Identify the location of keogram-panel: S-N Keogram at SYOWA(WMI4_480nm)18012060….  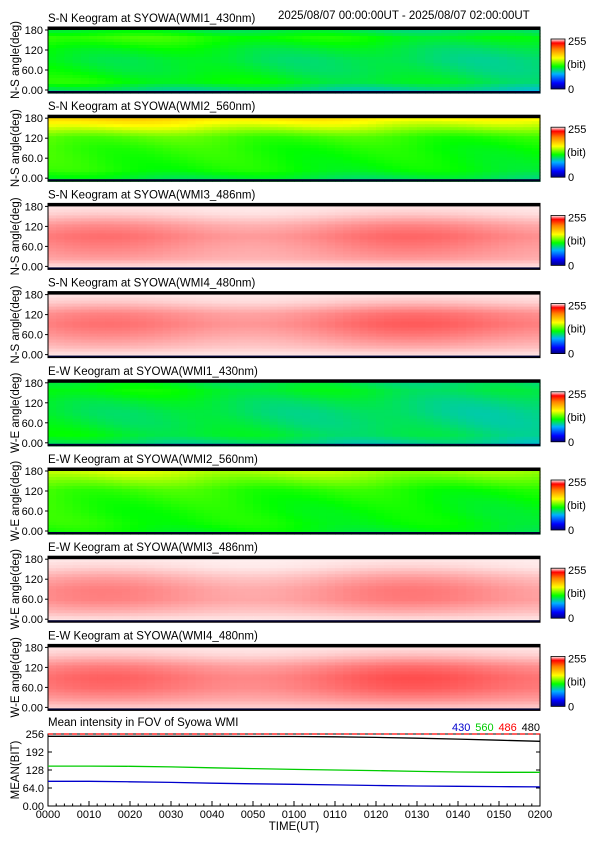
(298, 321).